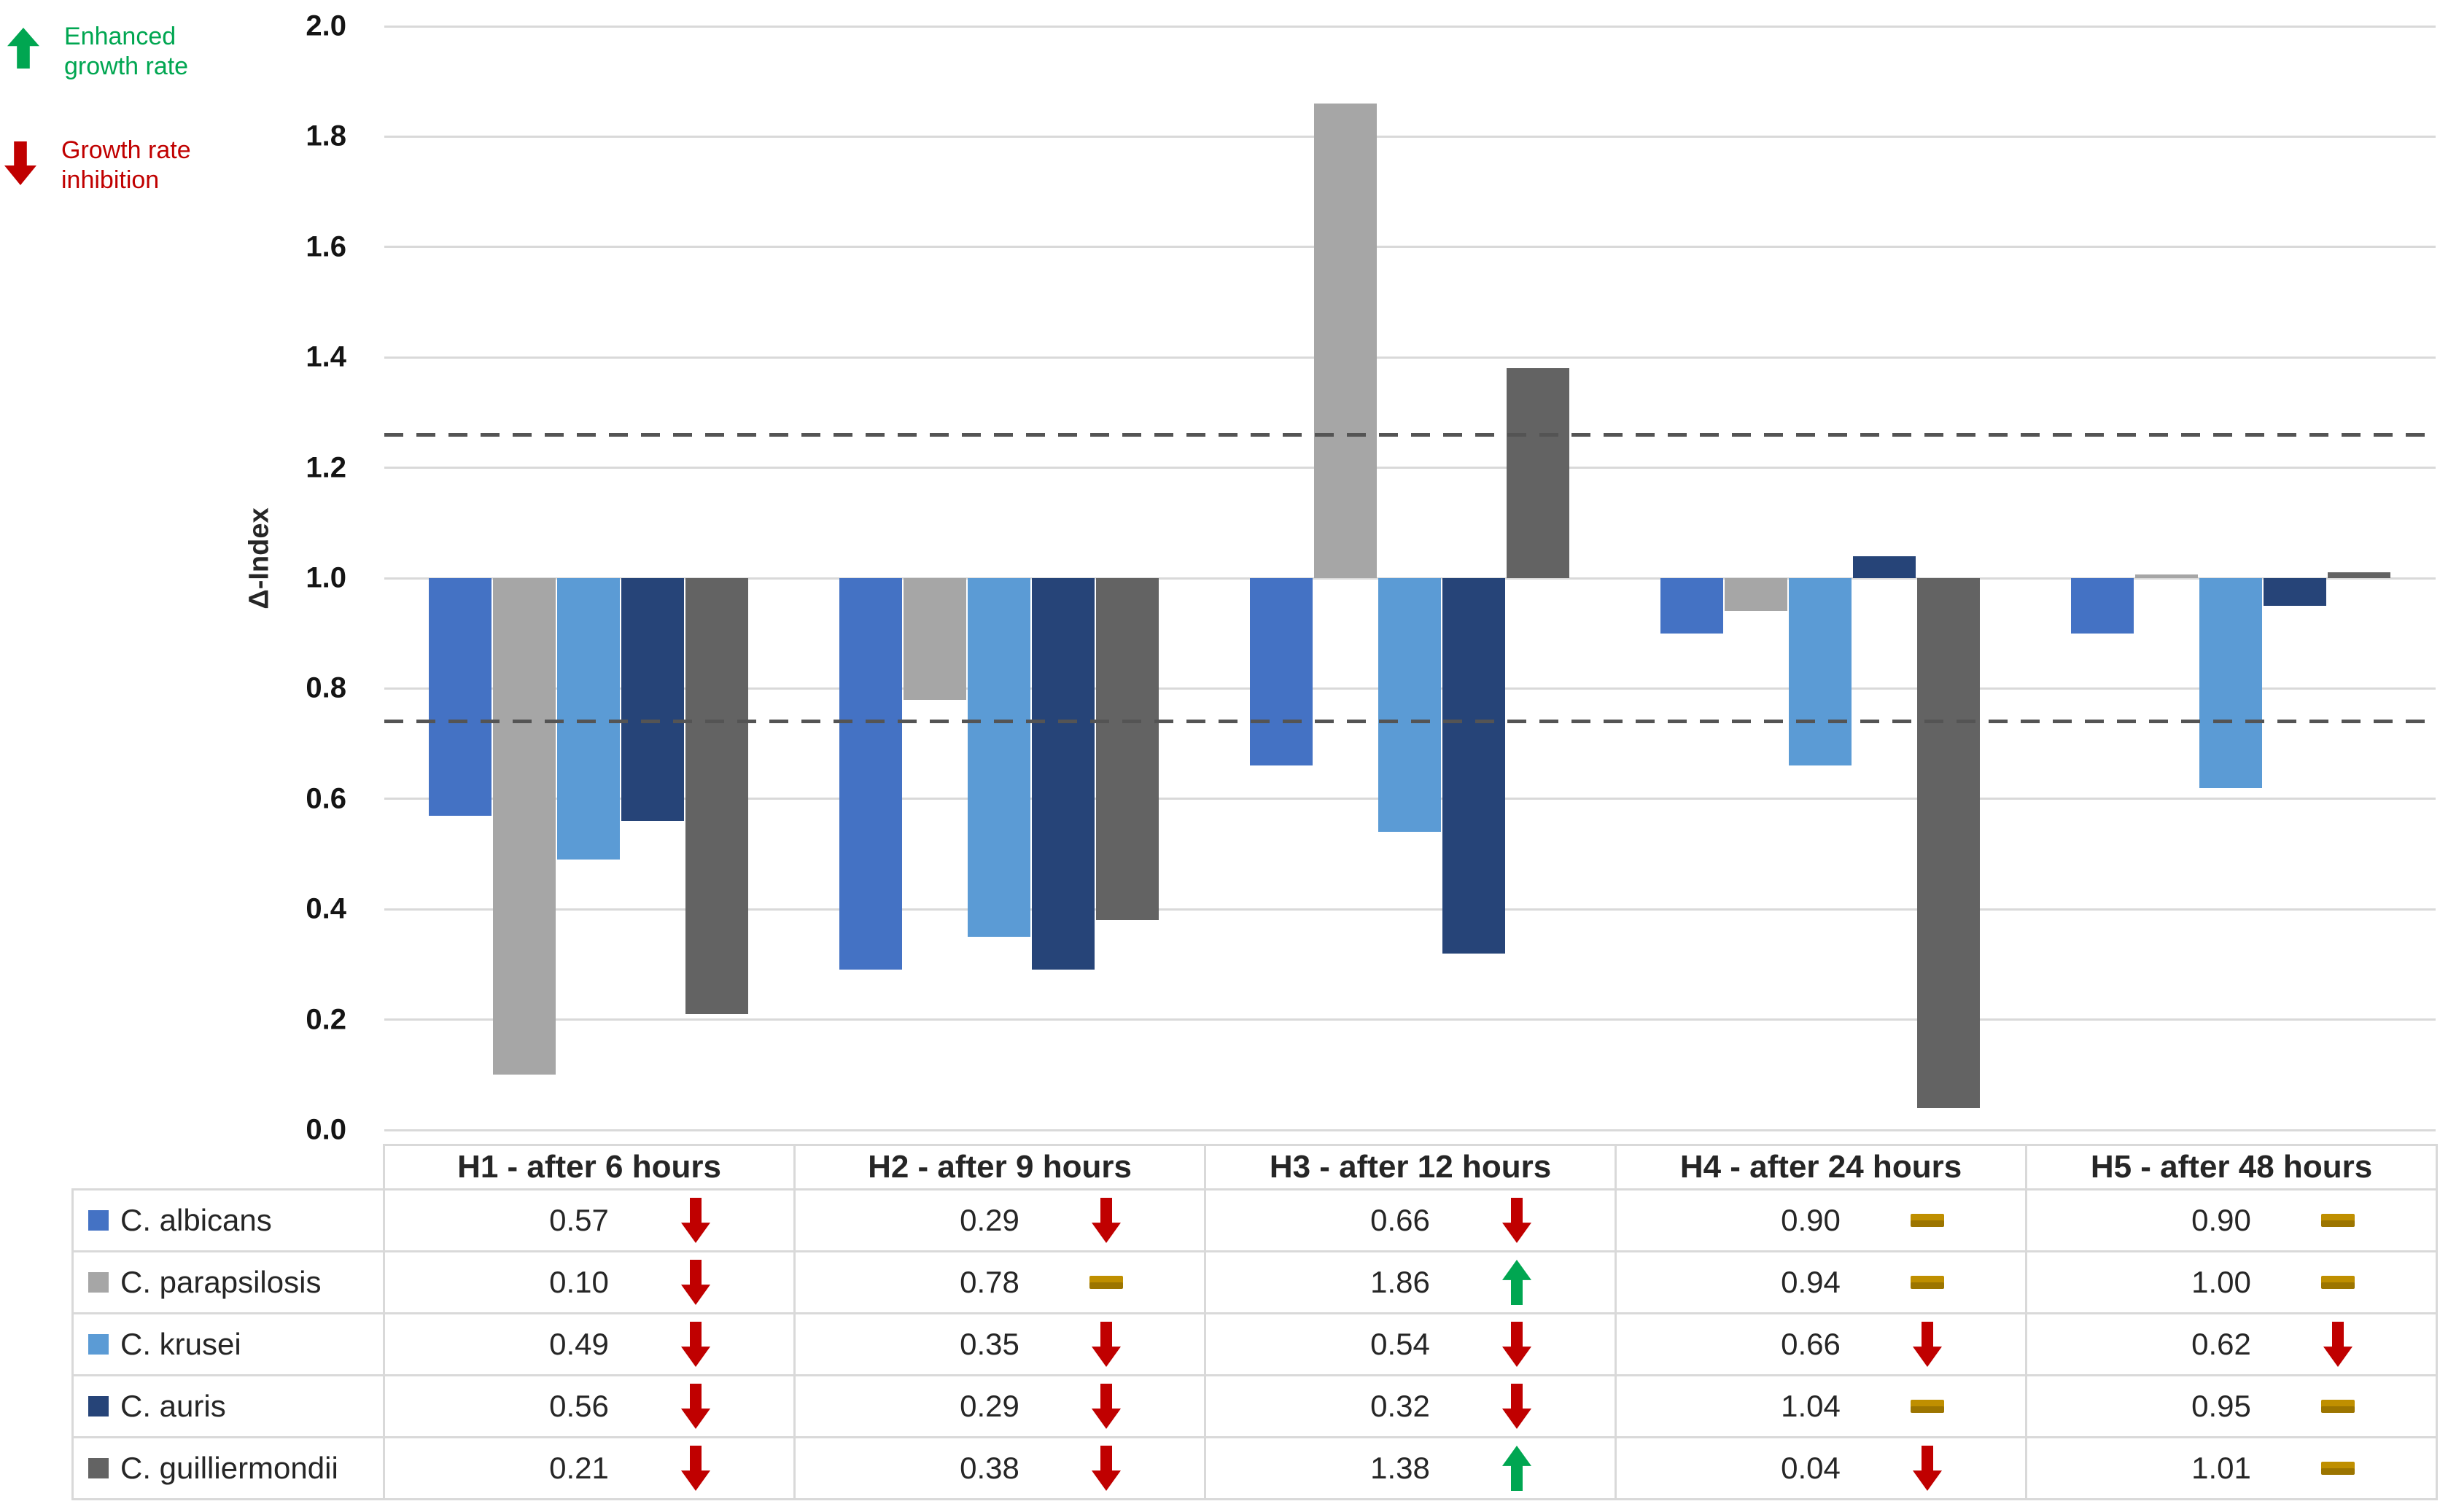  What do you see at coordinates (326, 136) in the screenshot?
I see `y-tick-label: 1.8` at bounding box center [326, 136].